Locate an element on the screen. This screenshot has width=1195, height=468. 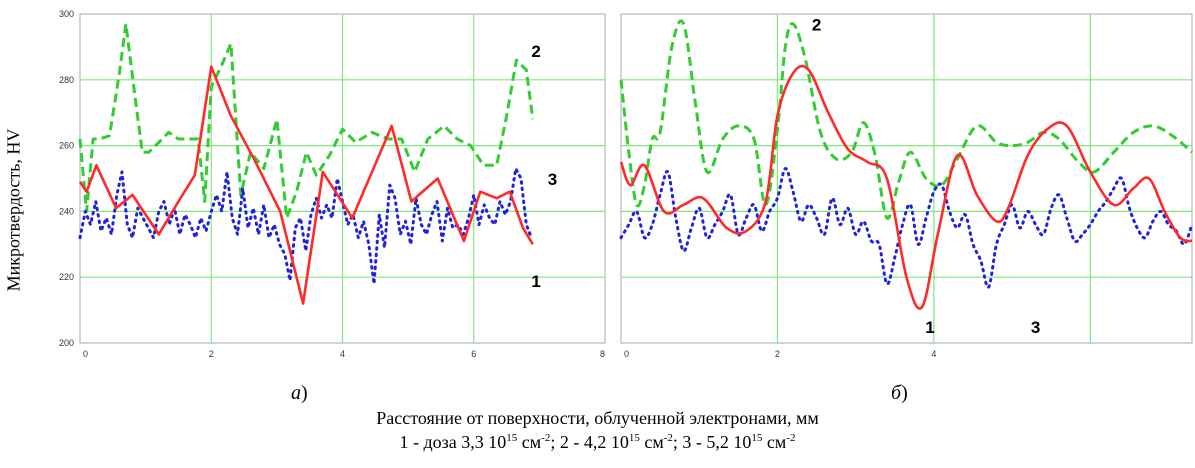
panel-a-y-tick-label: 200 is located at coordinates (66, 343).